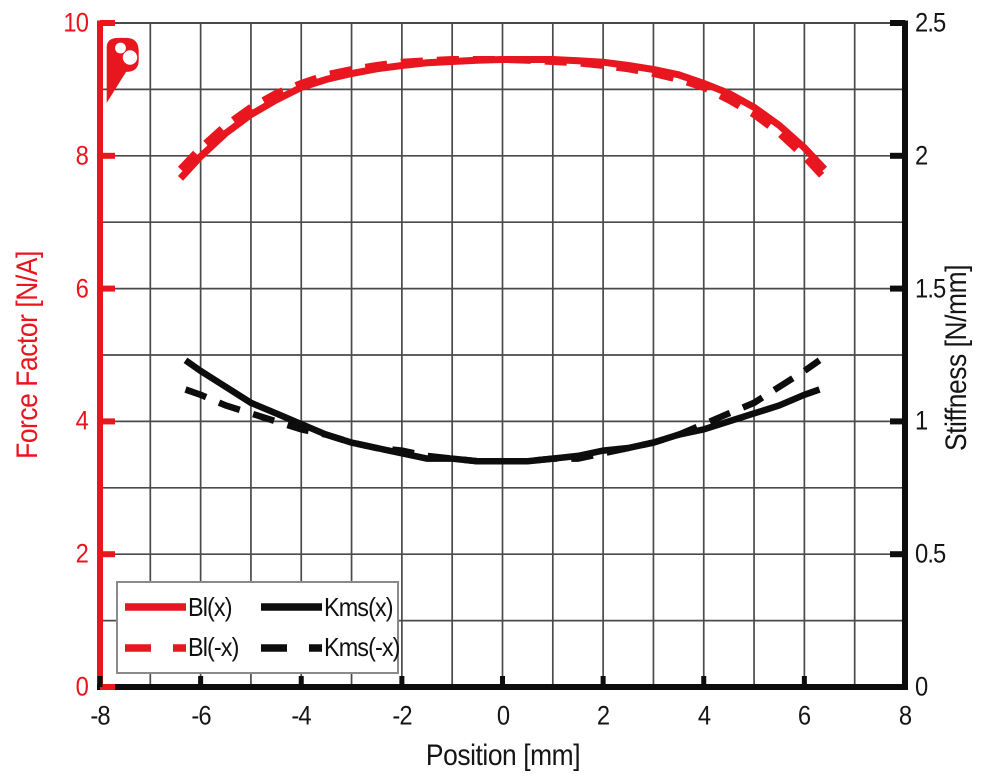 The image size is (986, 781). What do you see at coordinates (27, 355) in the screenshot?
I see `left-axis-title: Force Factor [N/A]` at bounding box center [27, 355].